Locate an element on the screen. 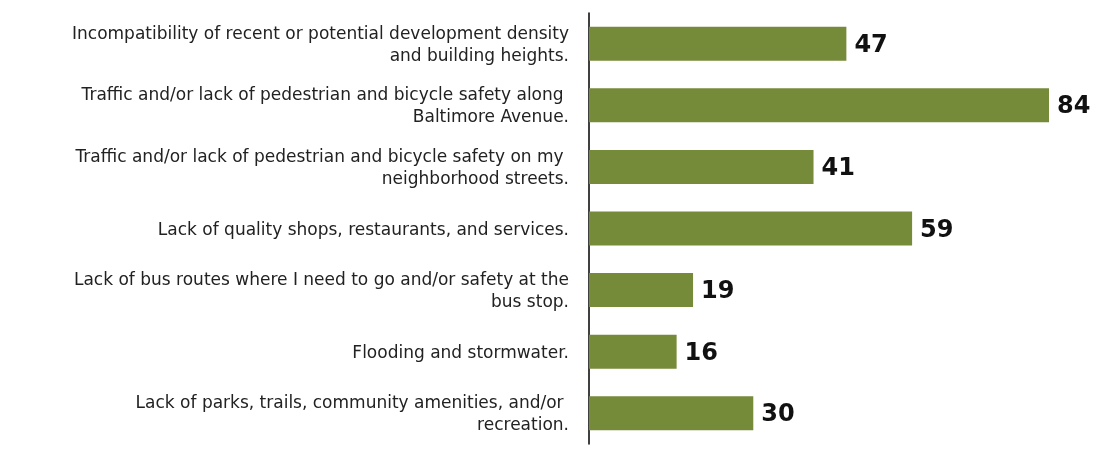  y-tick-label: Lack of parks, trails, community amenities, and/or recreation. is located at coordinates (352, 413).